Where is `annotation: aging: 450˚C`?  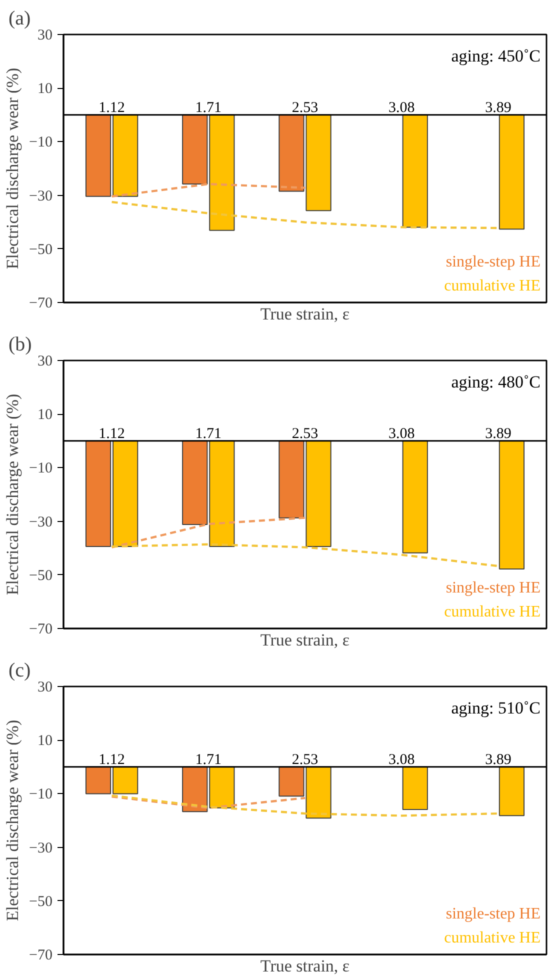 annotation: aging: 450˚C is located at coordinates (496, 56).